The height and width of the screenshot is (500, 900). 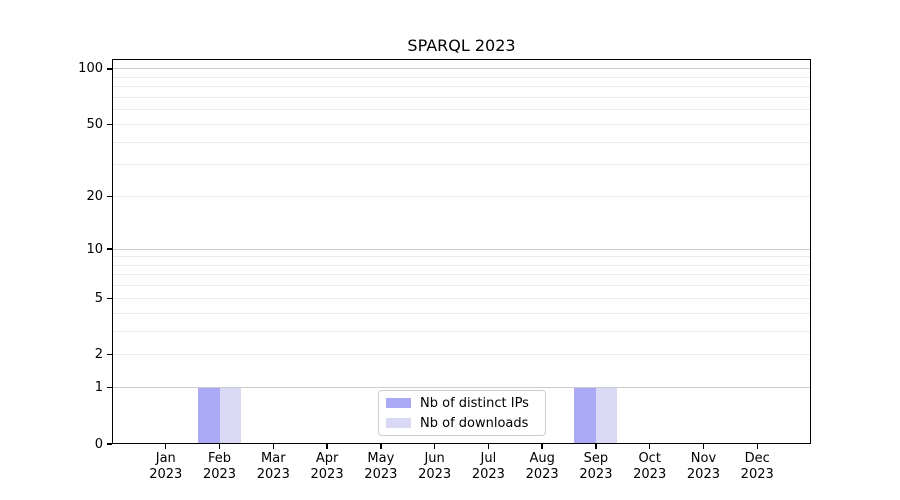 I want to click on x-tick-label: Nov 2023, so click(x=703, y=466).